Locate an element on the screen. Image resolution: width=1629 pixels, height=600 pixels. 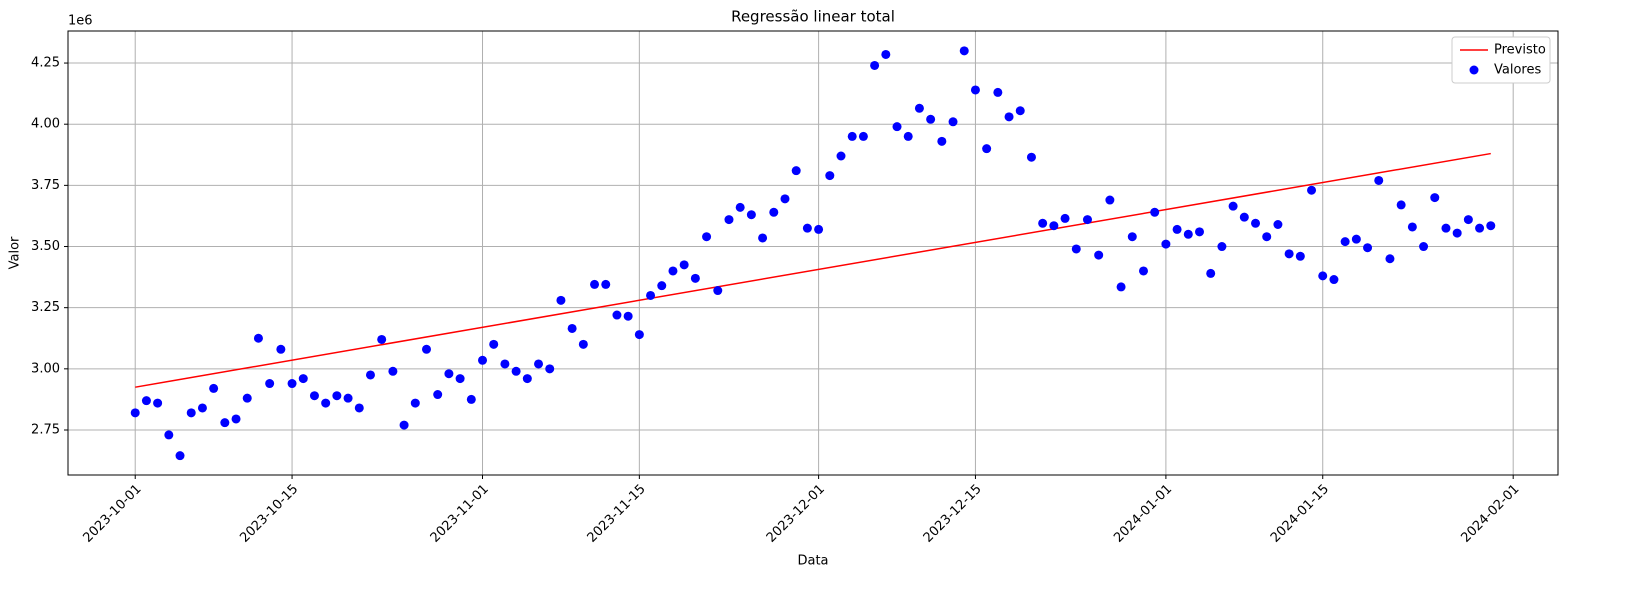
y-axis-label: Valor is located at coordinates (15, 252).